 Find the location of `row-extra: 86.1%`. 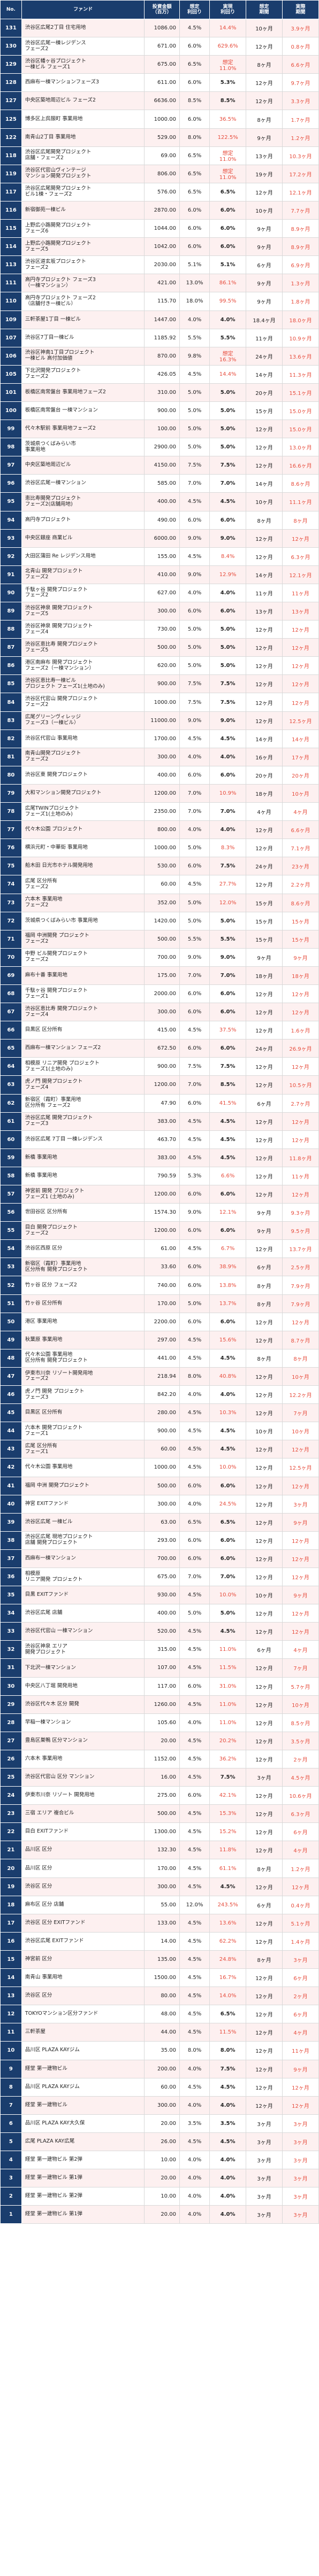

row-extra: 86.1% is located at coordinates (228, 283).